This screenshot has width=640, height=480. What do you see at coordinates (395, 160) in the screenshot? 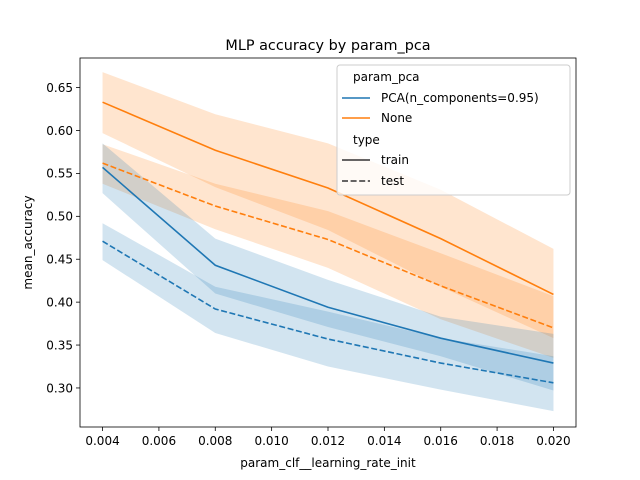
I see `legend-label-train: train` at bounding box center [395, 160].